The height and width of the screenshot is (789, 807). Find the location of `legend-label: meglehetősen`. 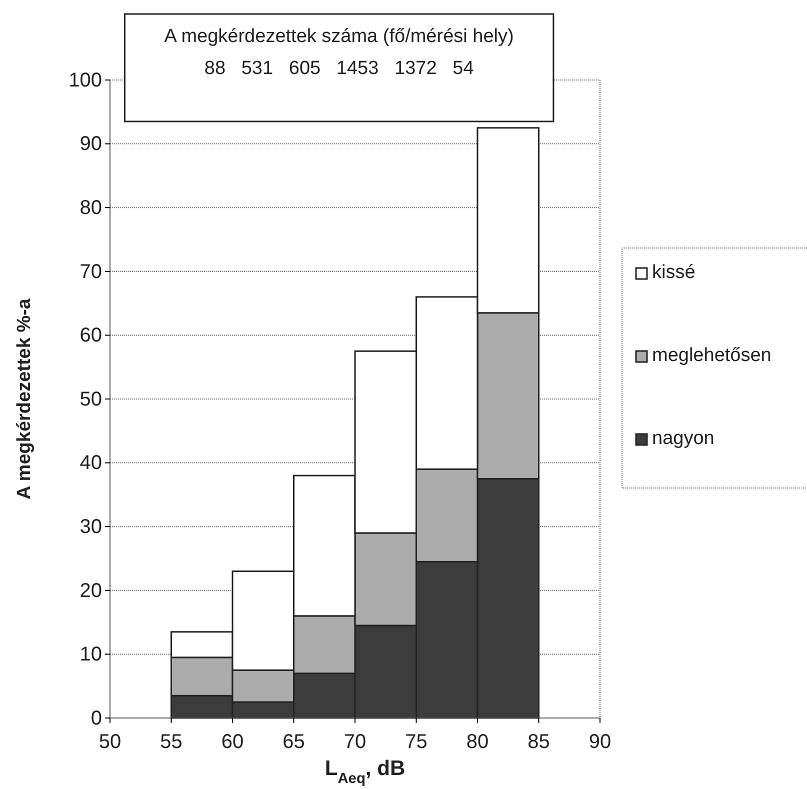

legend-label: meglehetősen is located at coordinates (712, 355).